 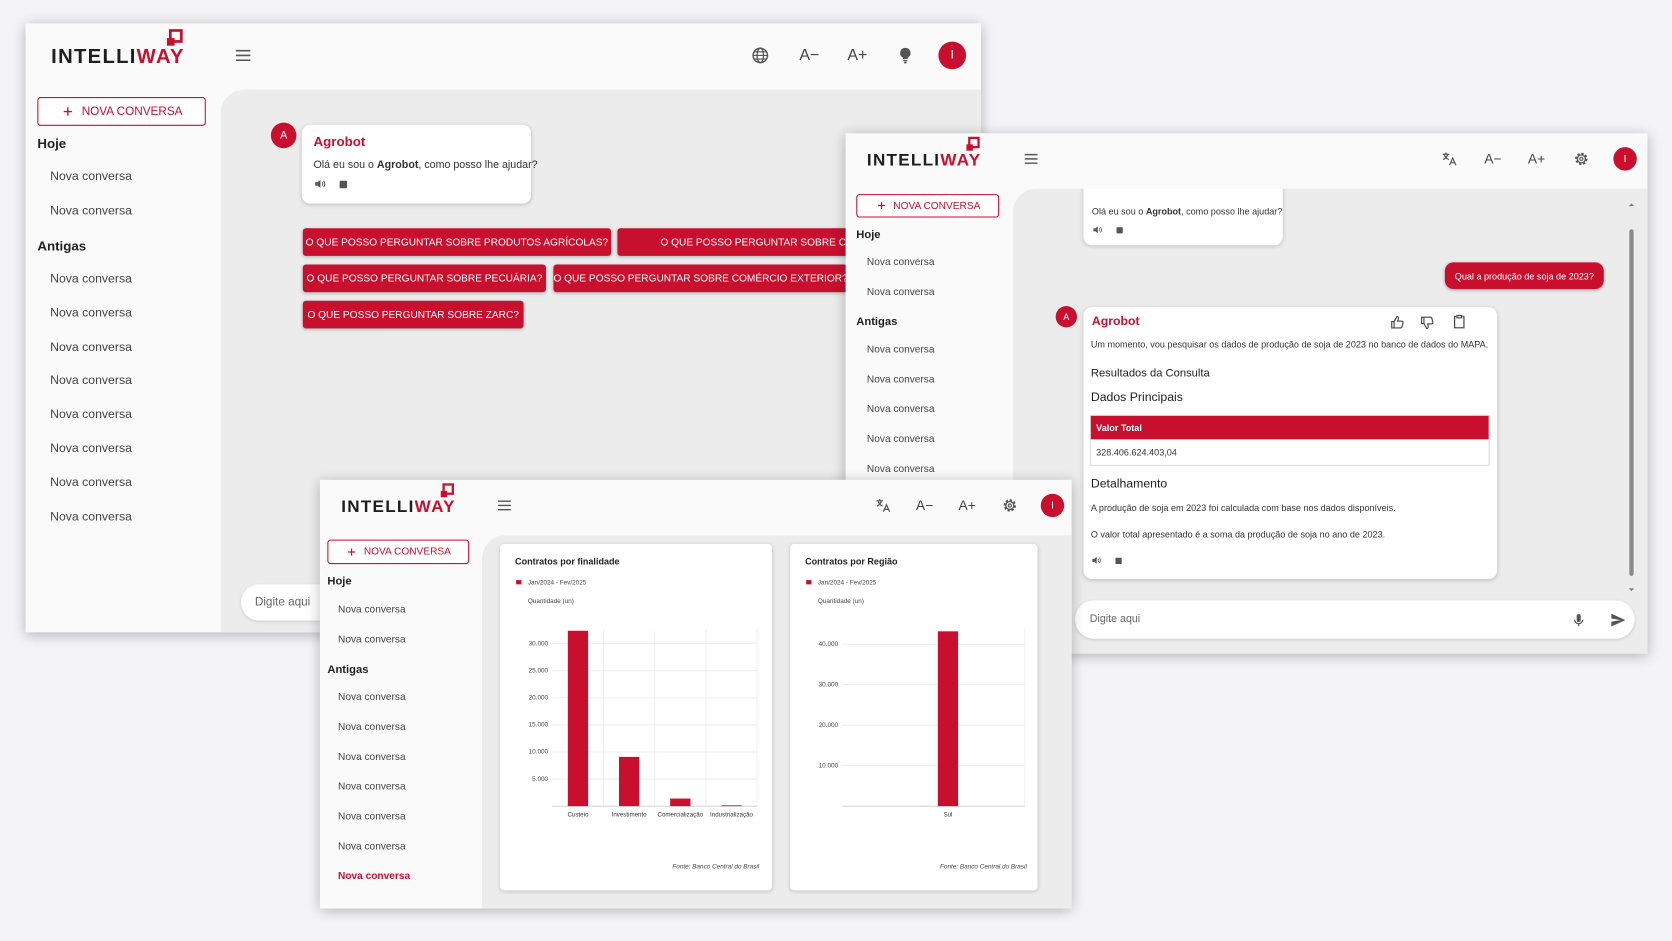 What do you see at coordinates (829, 765) in the screenshot?
I see `y-tick-label: 10.000` at bounding box center [829, 765].